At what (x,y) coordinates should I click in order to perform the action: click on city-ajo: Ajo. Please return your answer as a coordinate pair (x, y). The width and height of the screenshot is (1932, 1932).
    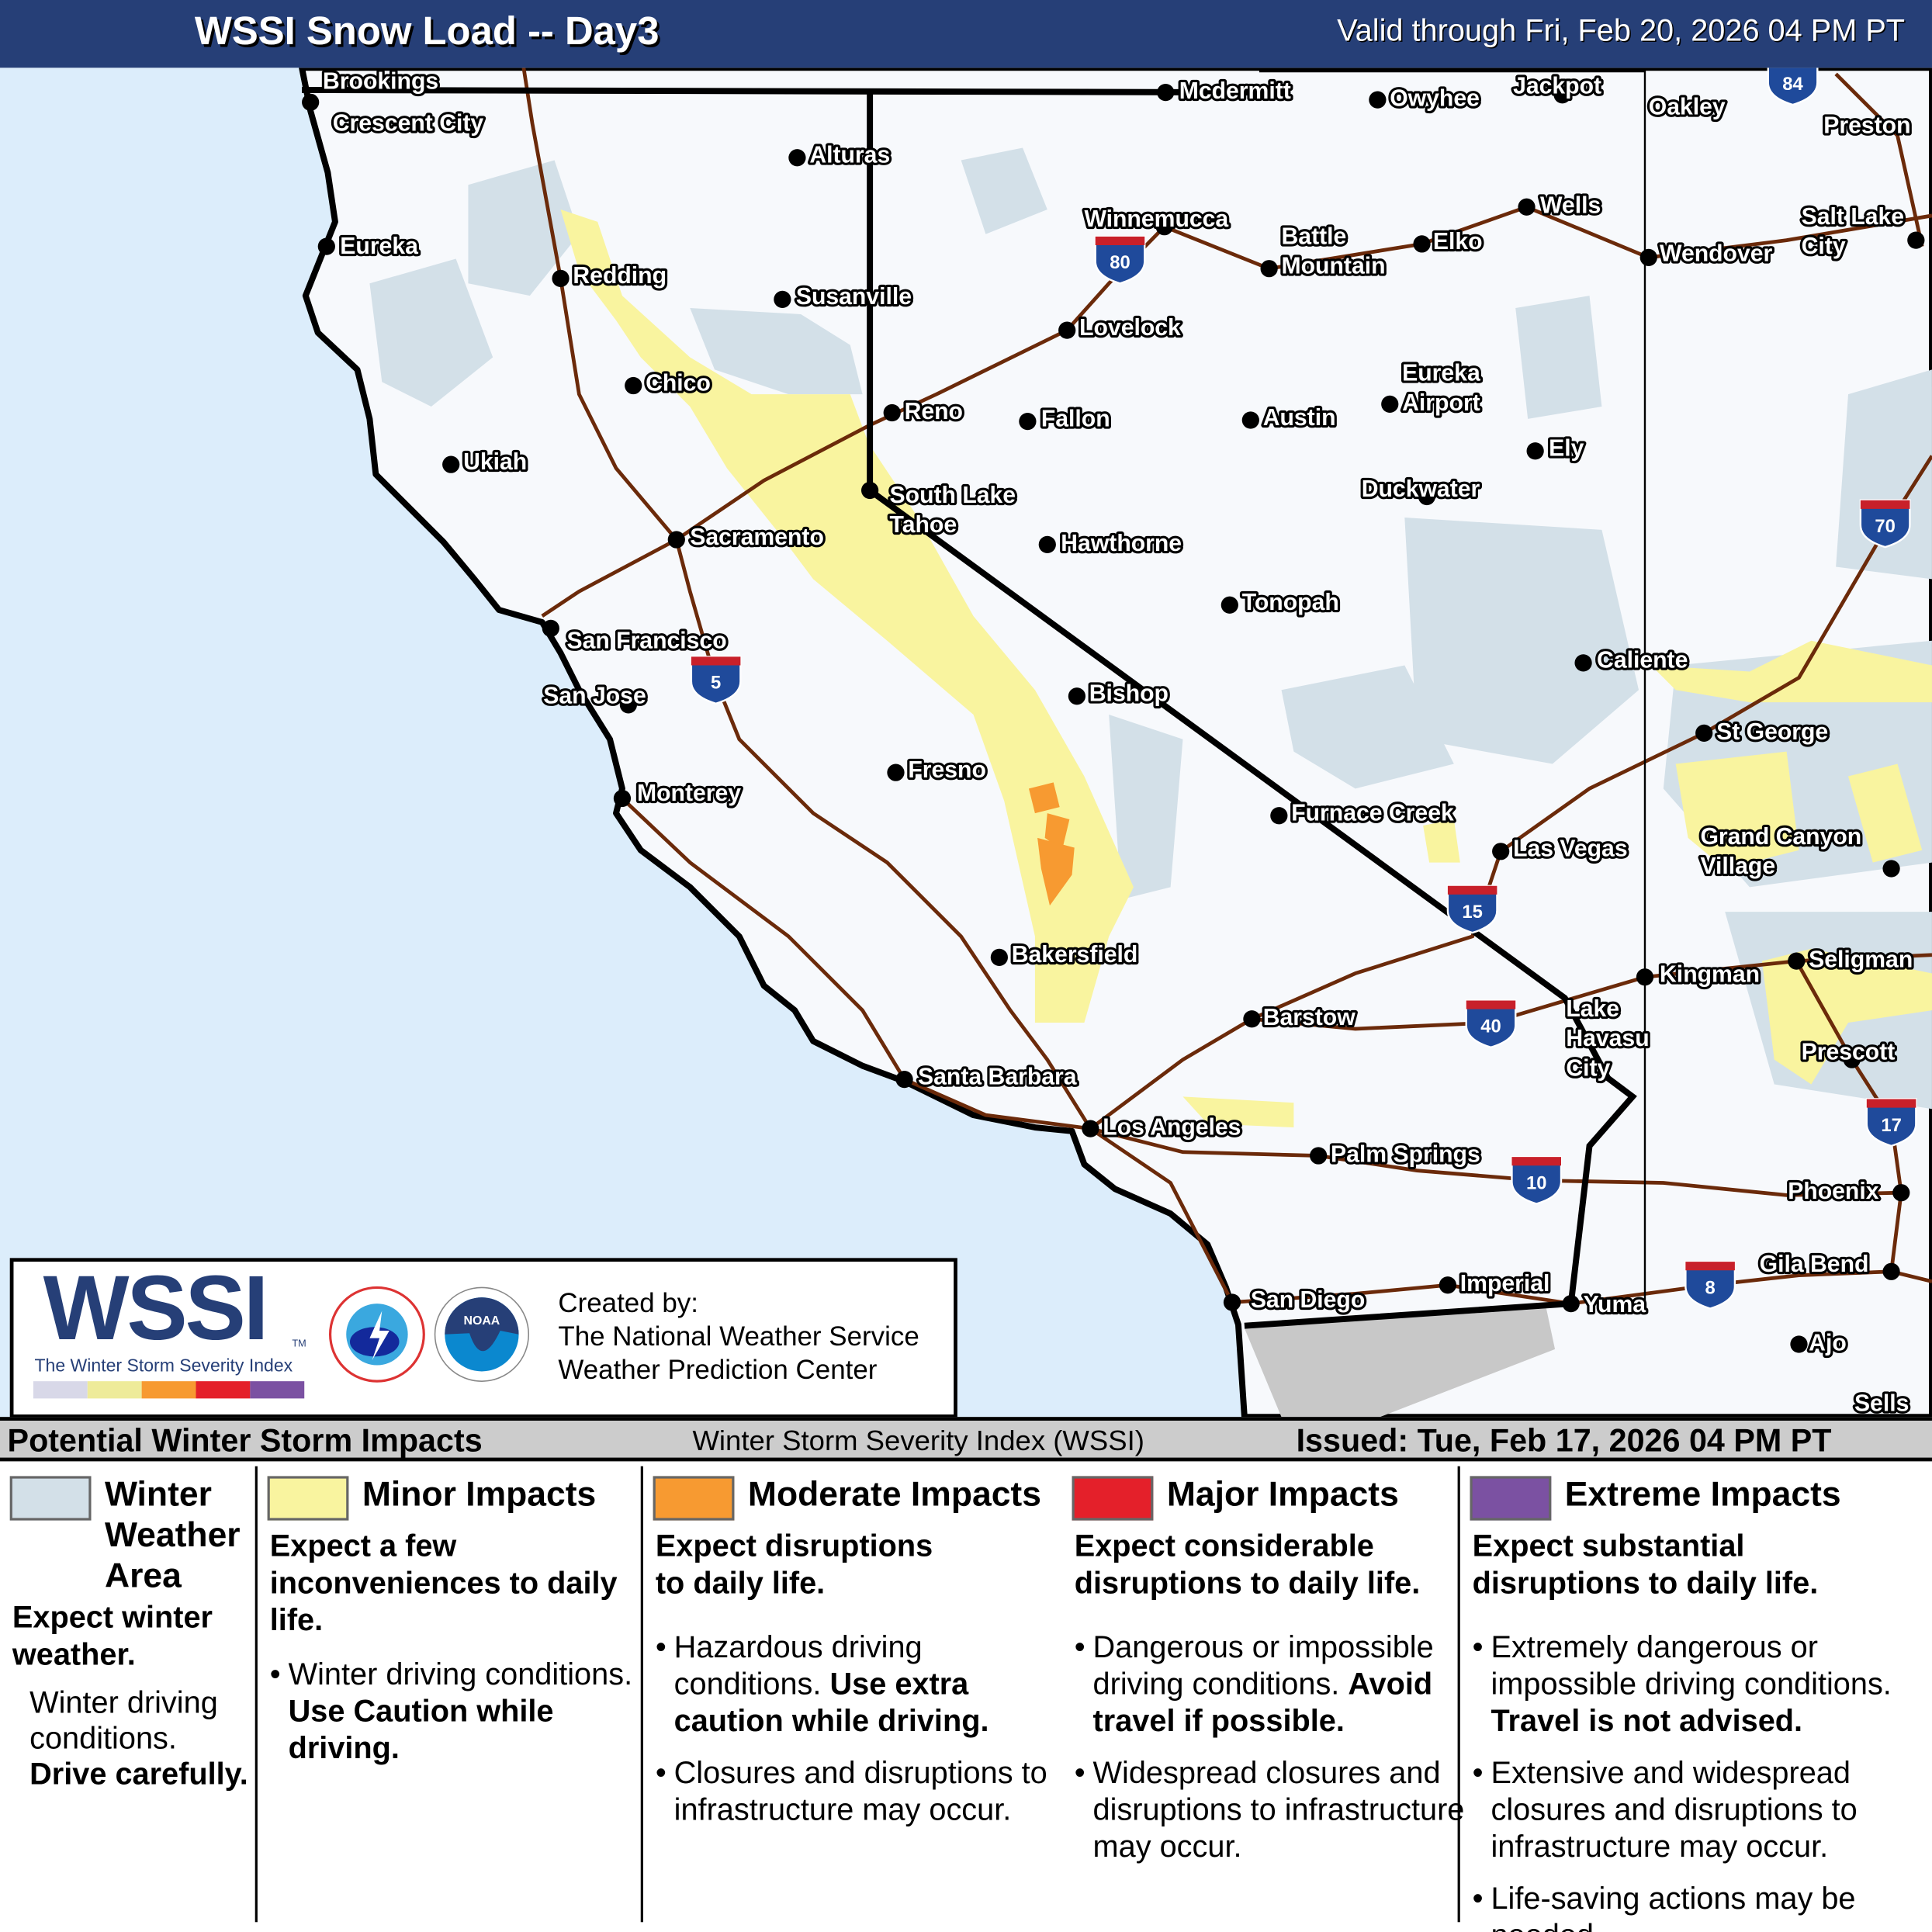
    Looking at the image, I should click on (1819, 1343).